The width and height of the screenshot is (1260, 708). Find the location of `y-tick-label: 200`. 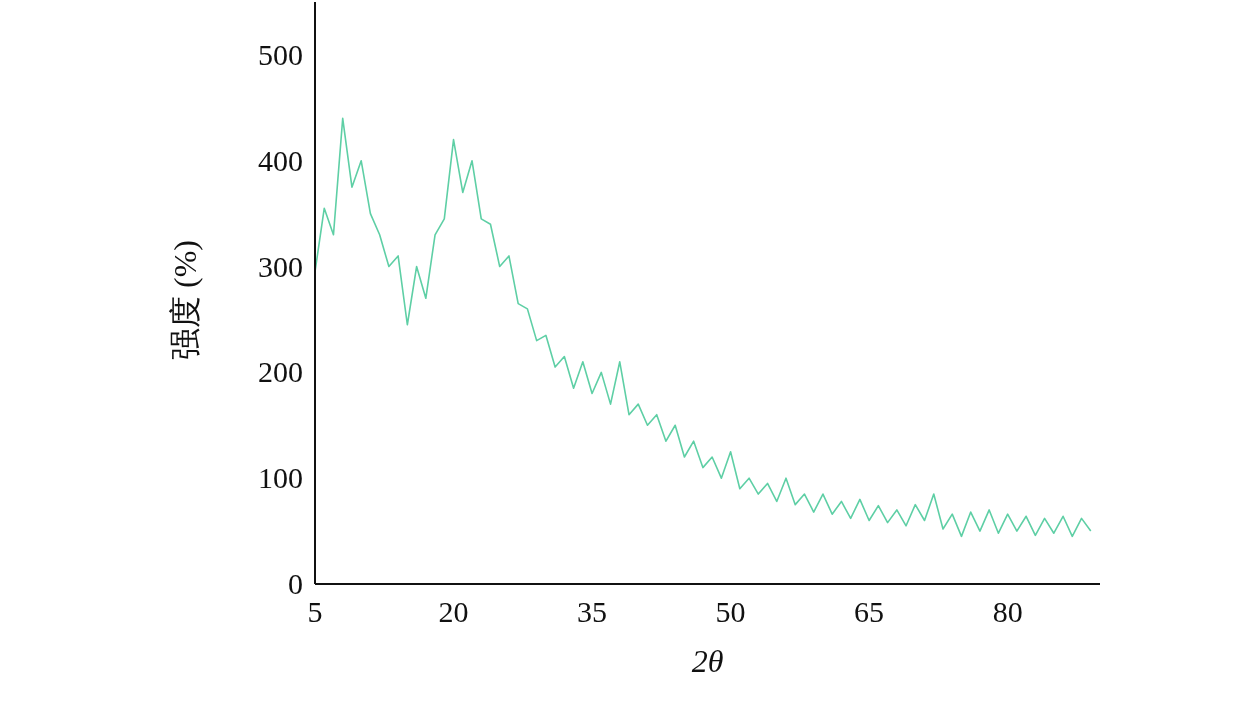

y-tick-label: 200 is located at coordinates (280, 372).